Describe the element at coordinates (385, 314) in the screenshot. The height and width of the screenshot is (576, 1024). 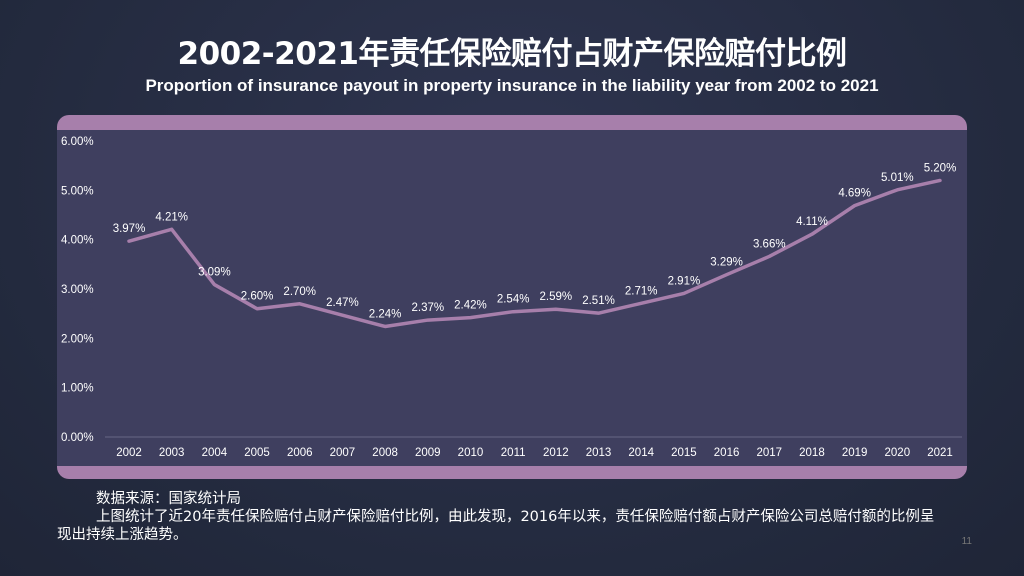
I see `data-label: 2.24%` at that location.